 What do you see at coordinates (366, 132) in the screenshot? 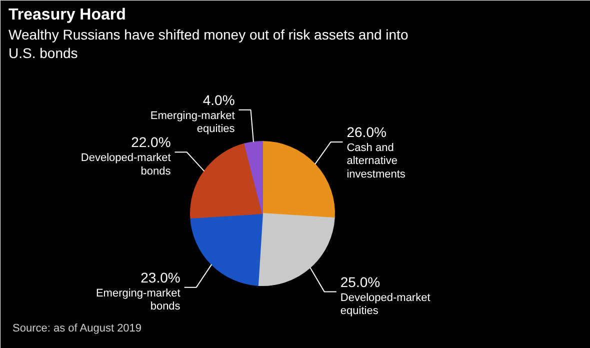
I see `data-label: 26.0%` at bounding box center [366, 132].